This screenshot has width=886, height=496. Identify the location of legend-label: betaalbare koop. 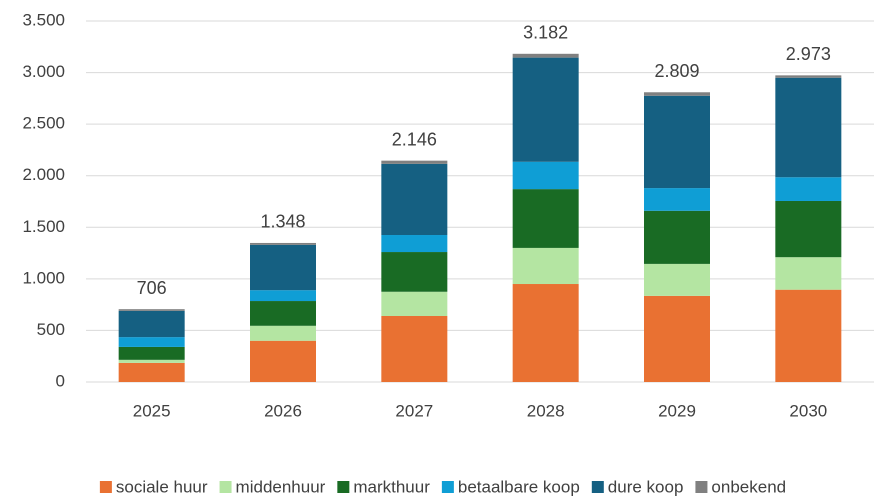
(519, 486).